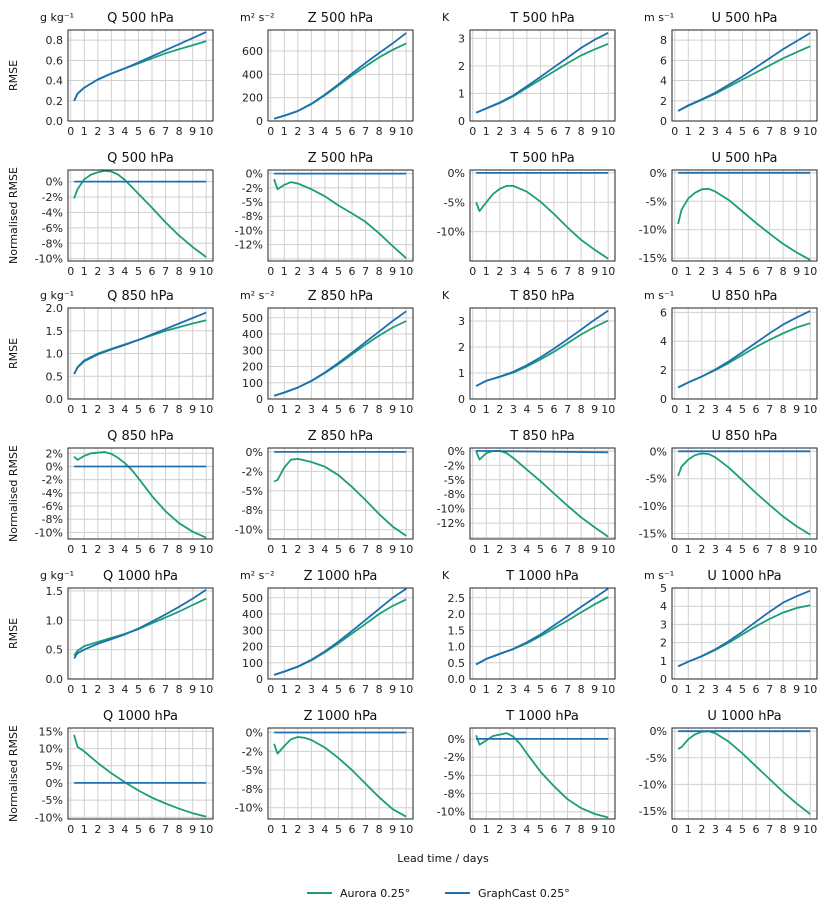 Image resolution: width=830 pixels, height=919 pixels. I want to click on y-tick-label: -12%, so click(249, 245).